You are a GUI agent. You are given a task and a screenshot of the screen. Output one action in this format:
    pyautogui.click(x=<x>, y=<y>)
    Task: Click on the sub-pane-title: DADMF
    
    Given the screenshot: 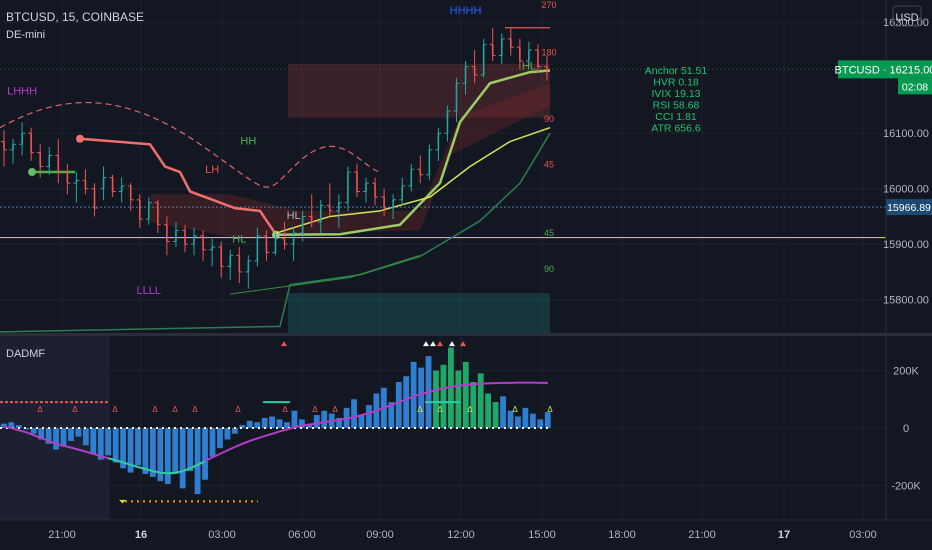 What is the action you would take?
    pyautogui.click(x=25, y=354)
    